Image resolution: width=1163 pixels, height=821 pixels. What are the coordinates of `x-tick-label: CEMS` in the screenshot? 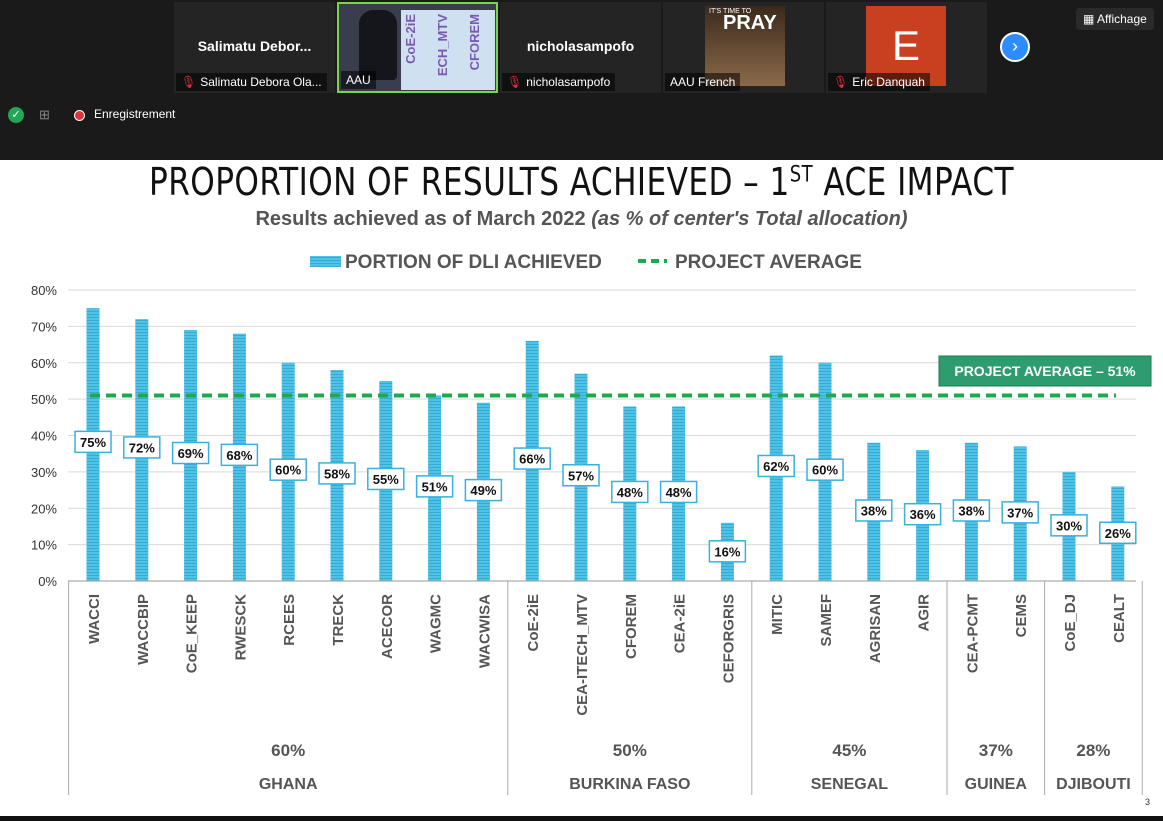 It's located at (1021, 615).